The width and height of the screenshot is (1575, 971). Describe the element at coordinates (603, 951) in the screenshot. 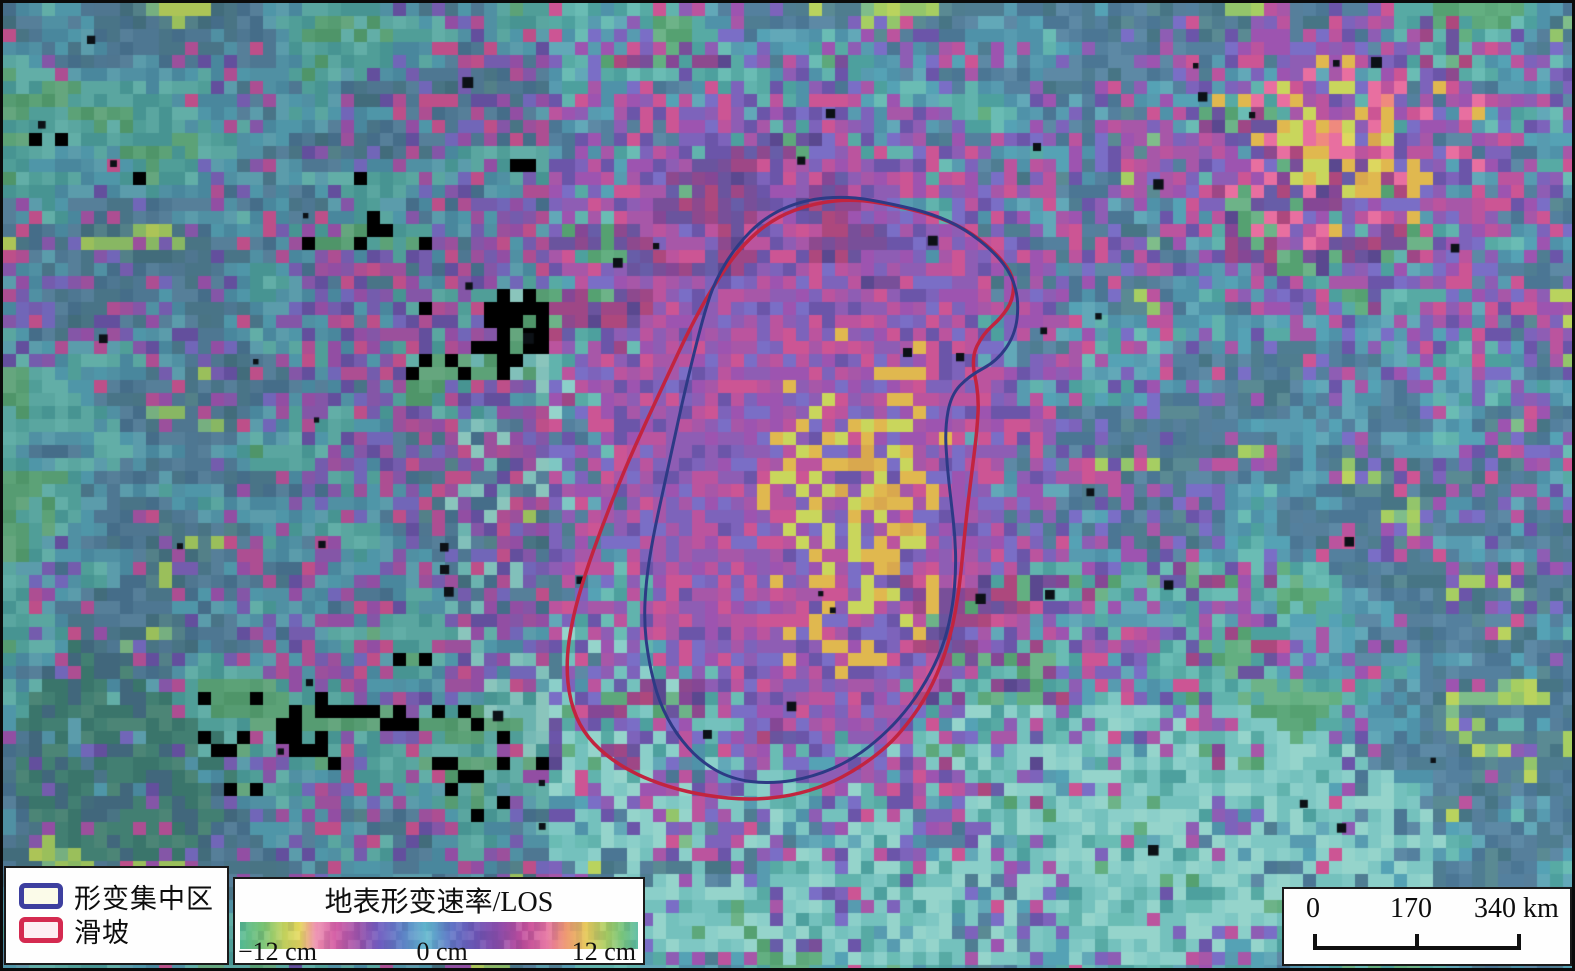

I see `colorbar-tick-max: 12 cm` at that location.